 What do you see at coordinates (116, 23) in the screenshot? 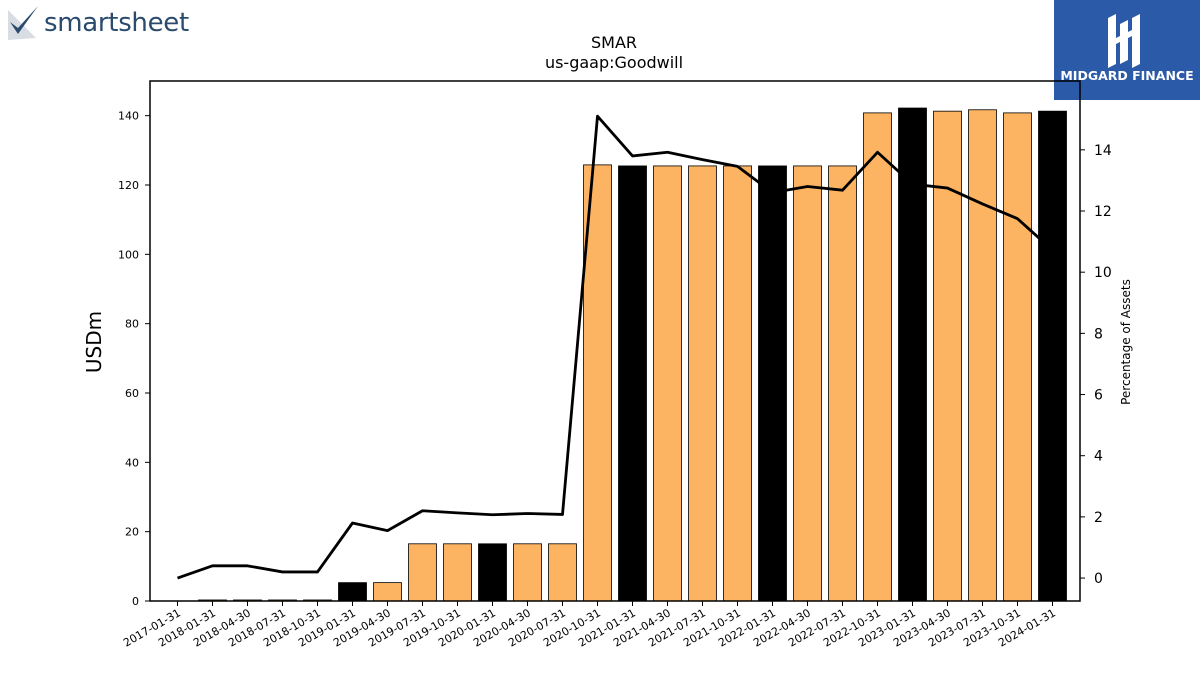
I see `left-logo-text: smartsheet` at bounding box center [116, 23].